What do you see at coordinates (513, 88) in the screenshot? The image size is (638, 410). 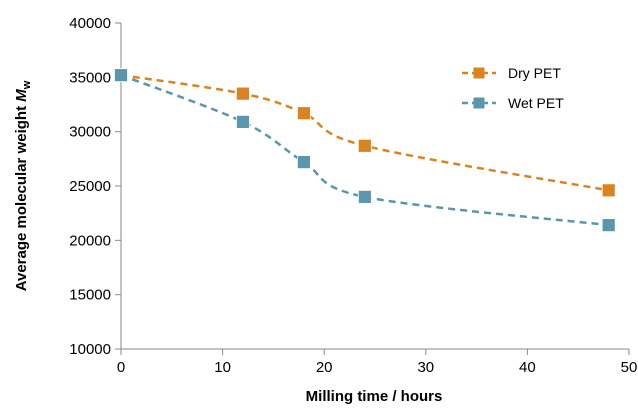 I see `legend: Dry PET Wet PET` at bounding box center [513, 88].